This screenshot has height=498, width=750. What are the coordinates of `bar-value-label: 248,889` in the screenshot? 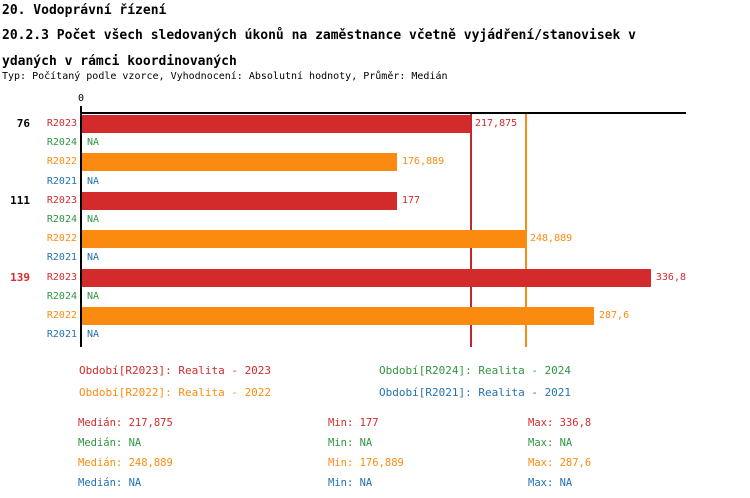 It's located at (551, 239).